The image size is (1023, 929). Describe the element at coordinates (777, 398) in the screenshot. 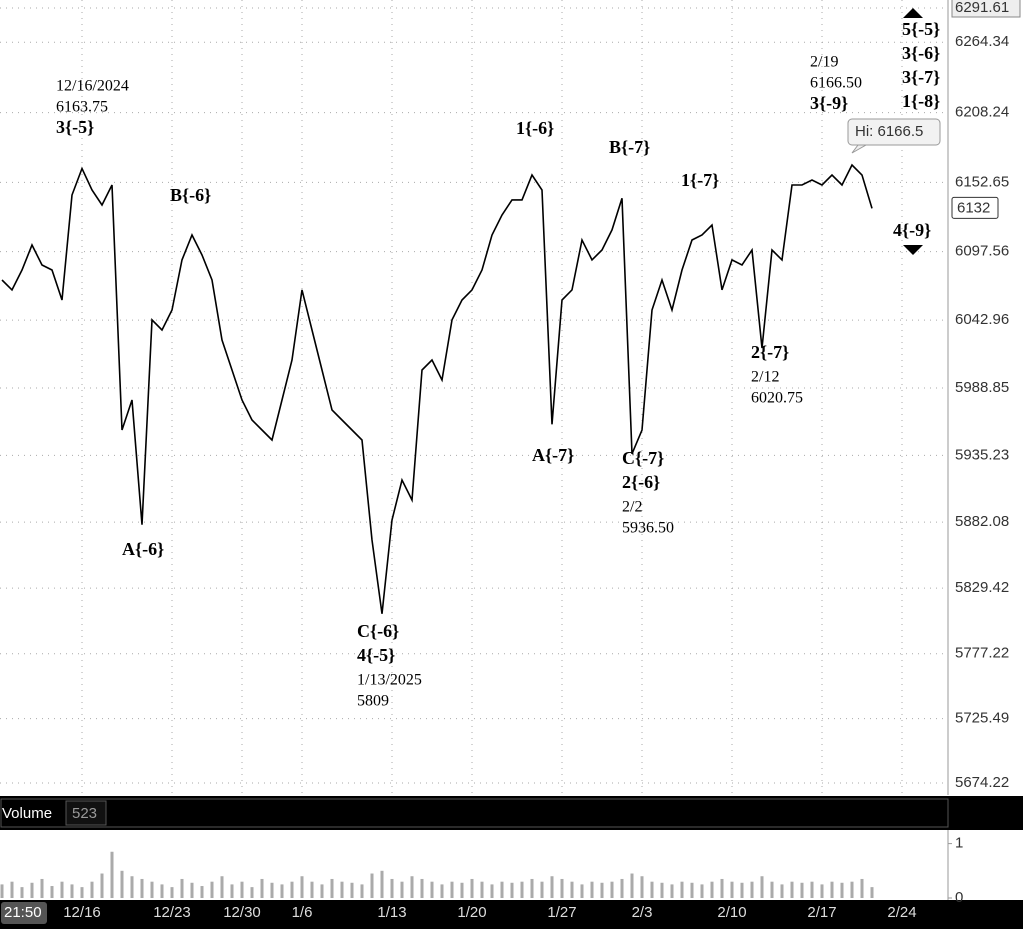

I see `annotation-text: 6020.75` at that location.